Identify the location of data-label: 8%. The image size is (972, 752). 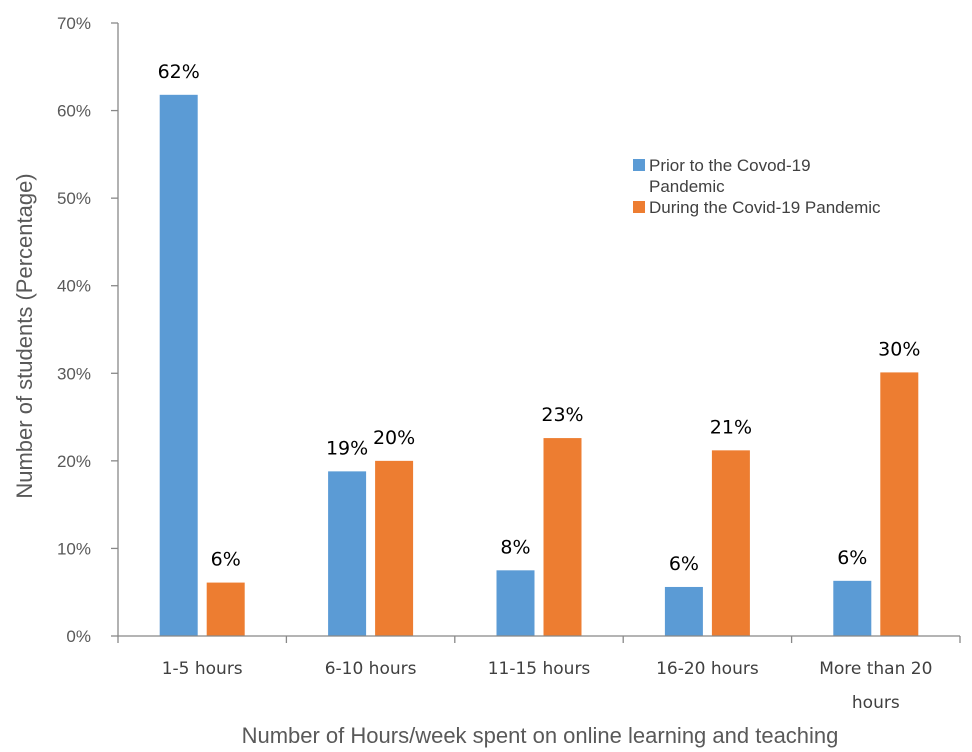
(515, 547).